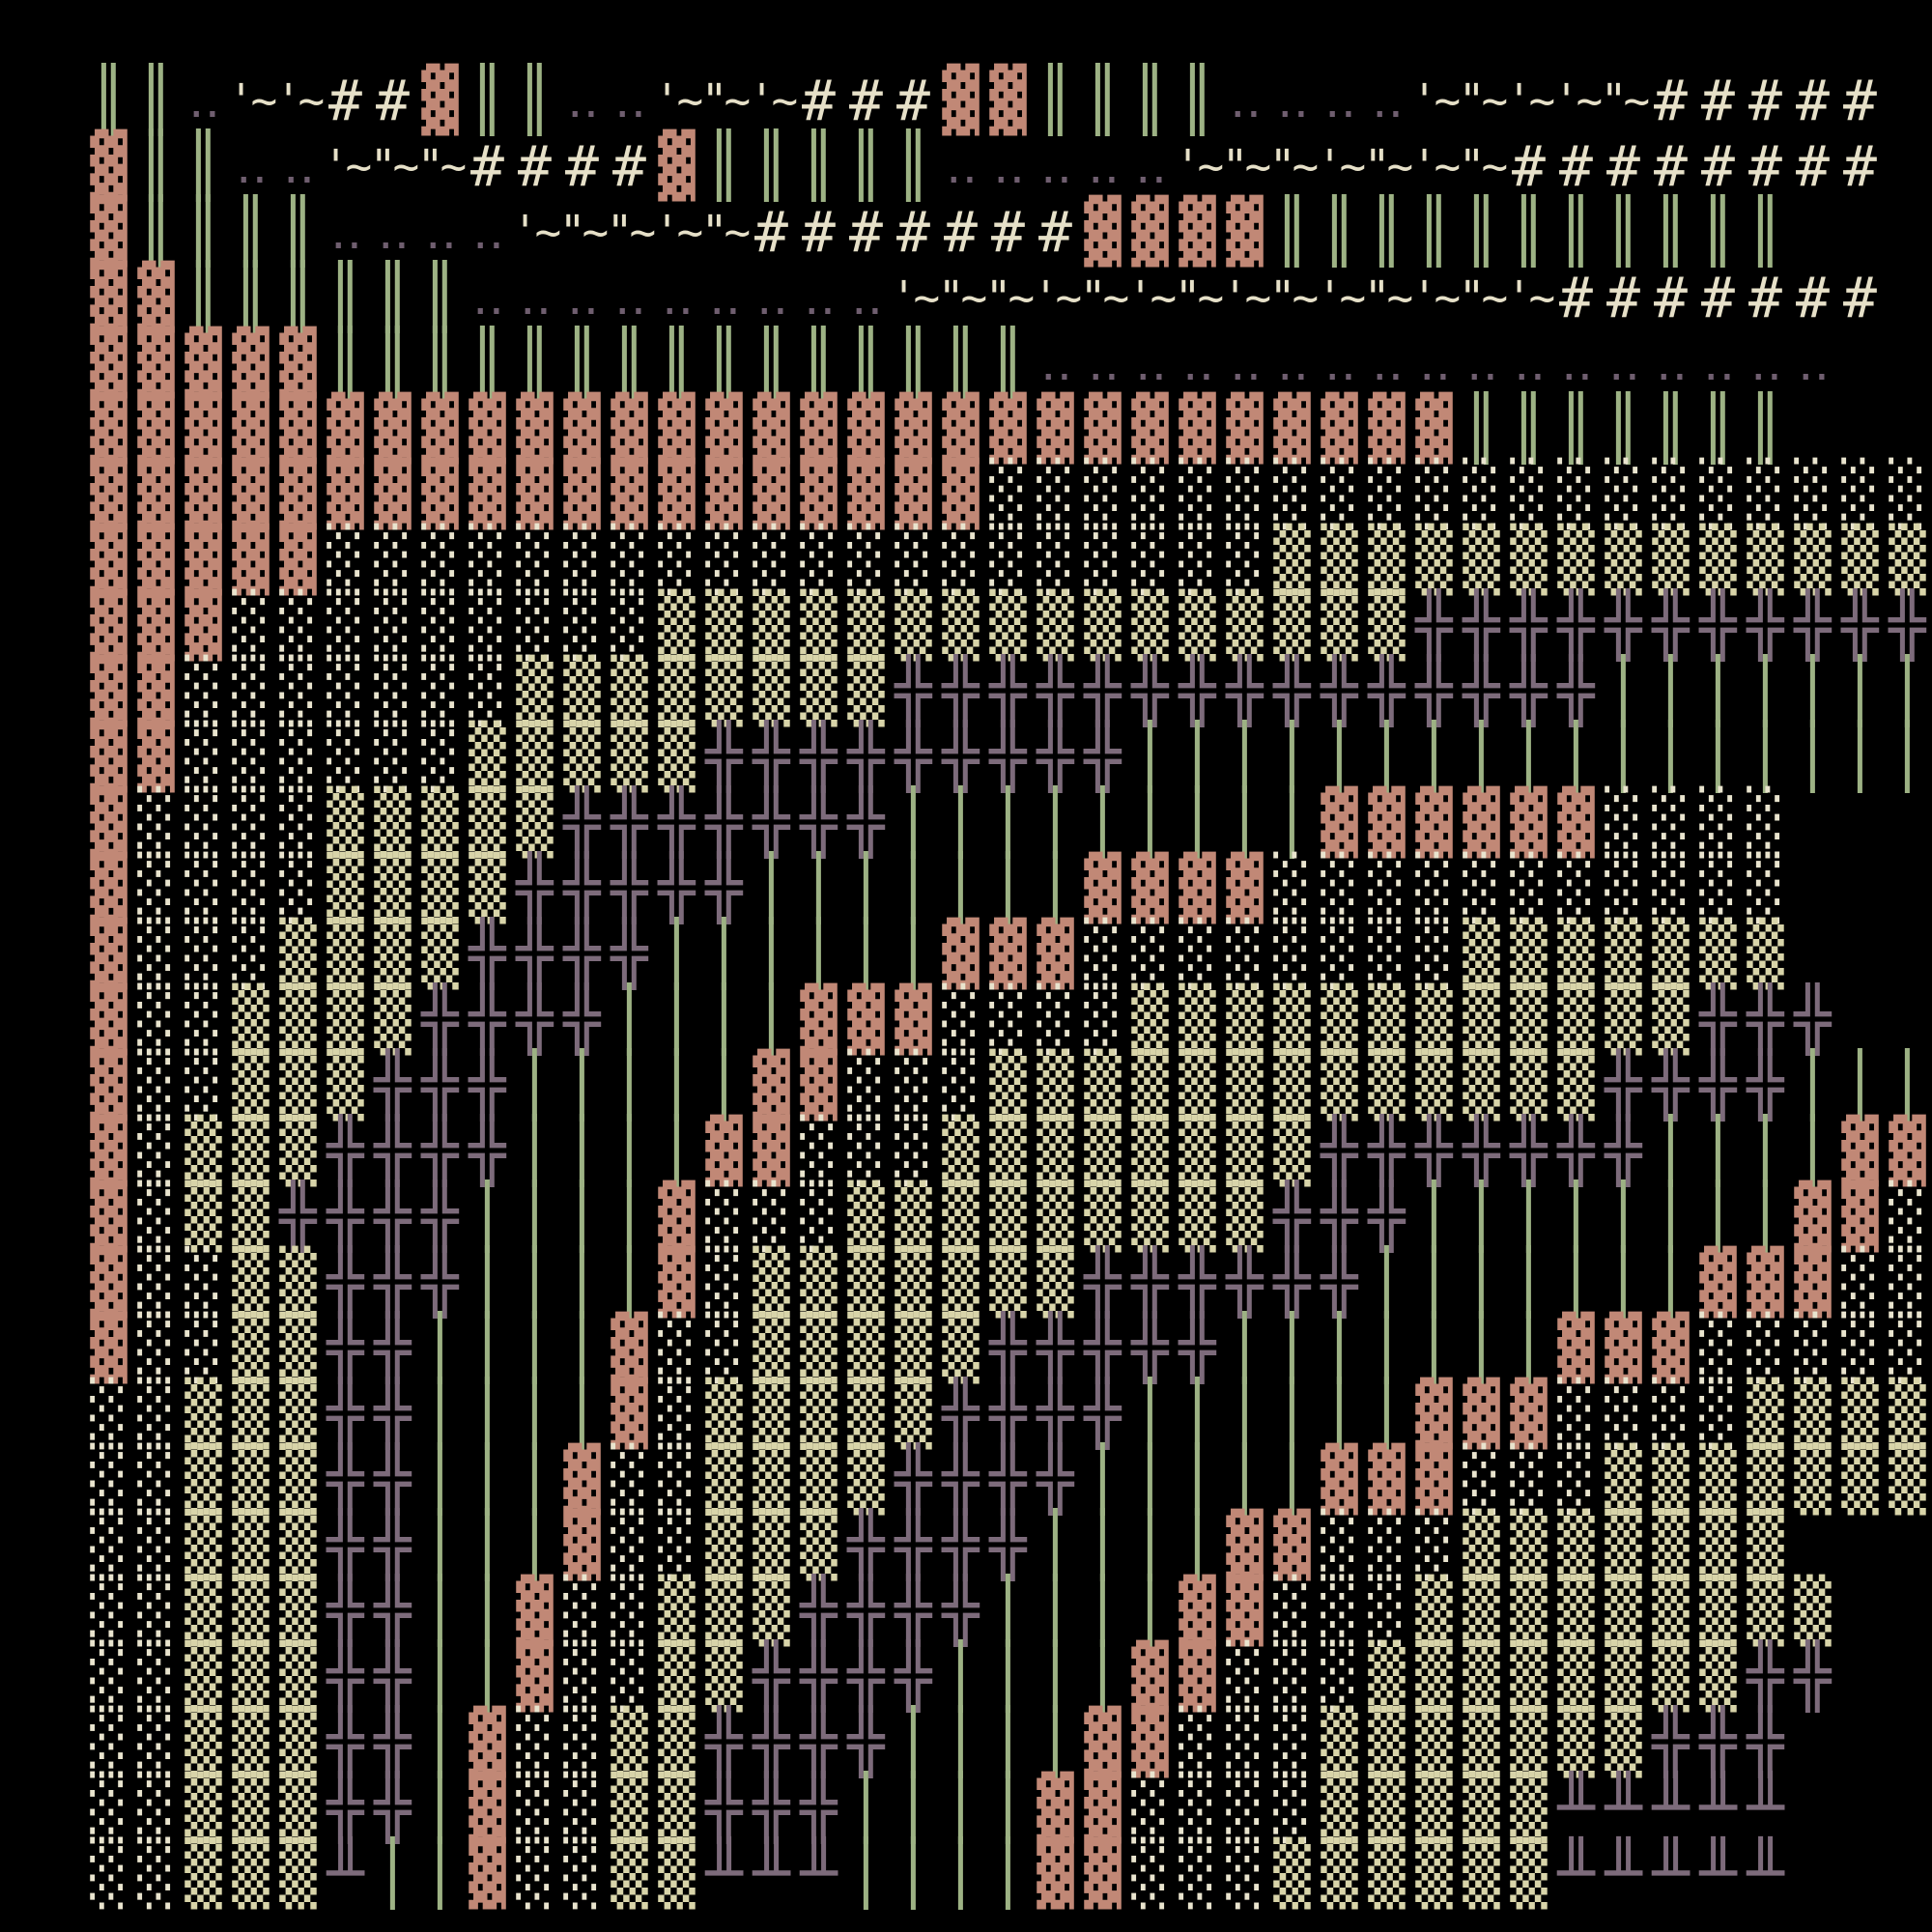 The width and height of the screenshot is (1932, 1932). Describe the element at coordinates (1008, 1217) in the screenshot. I see `art-row: ▓ ░ ▒ ▒ ╬ ╬ ╬ ╬ │ │ │ │ ▓ ░ ░ ░ ▒ ▒ ▒ ▒ ▒ ▒ ▒ ▒ ▒ ╬ ╬ ╬ │ │ │ │ │ │ │ │ ▓ ▓ ░` at that location.